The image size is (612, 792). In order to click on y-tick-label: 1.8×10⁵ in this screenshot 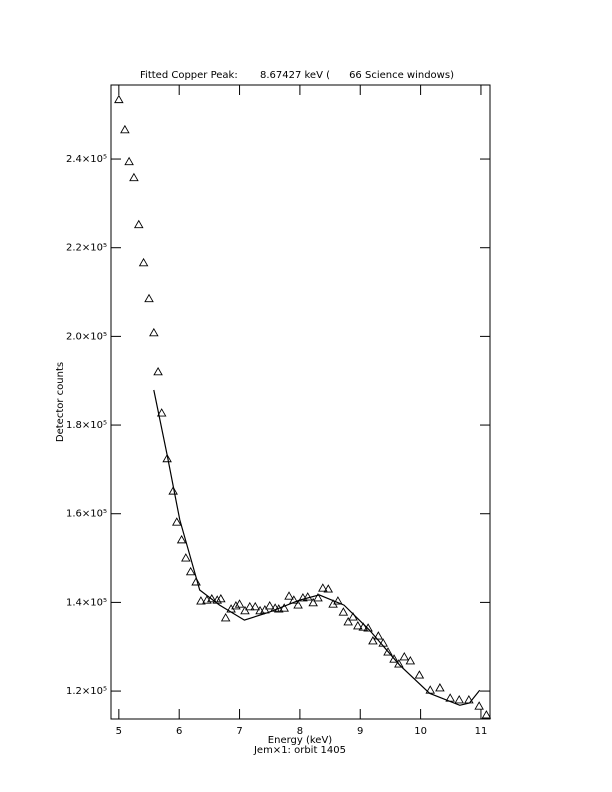, I will do `click(86, 425)`.